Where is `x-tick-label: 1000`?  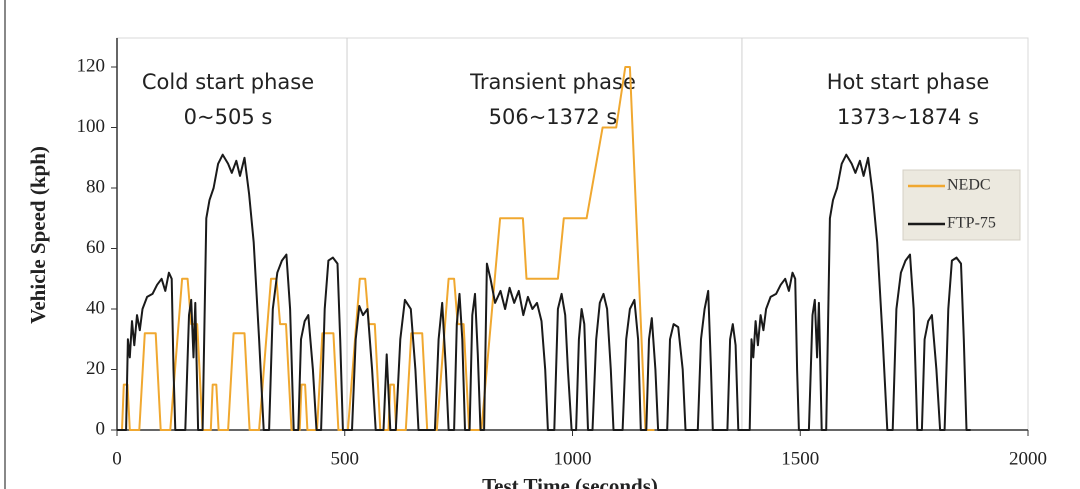 x-tick-label: 1000 is located at coordinates (573, 458).